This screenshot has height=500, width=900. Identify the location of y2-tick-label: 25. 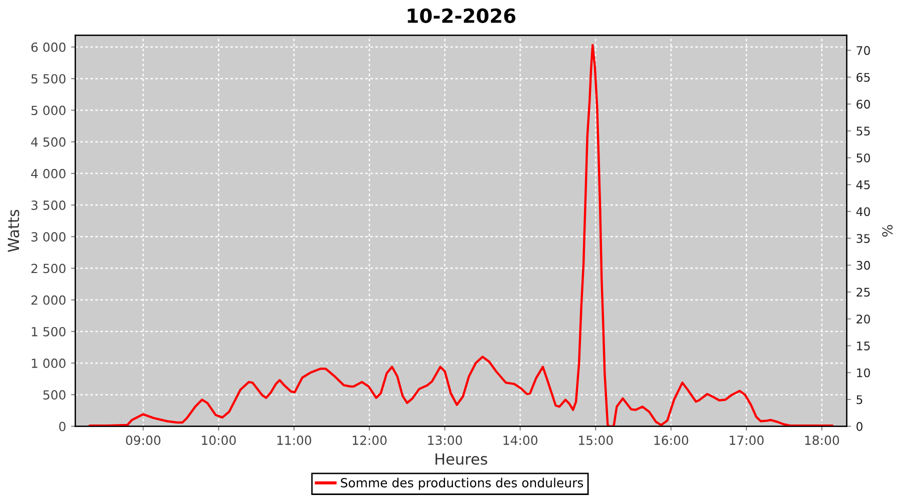
(863, 292).